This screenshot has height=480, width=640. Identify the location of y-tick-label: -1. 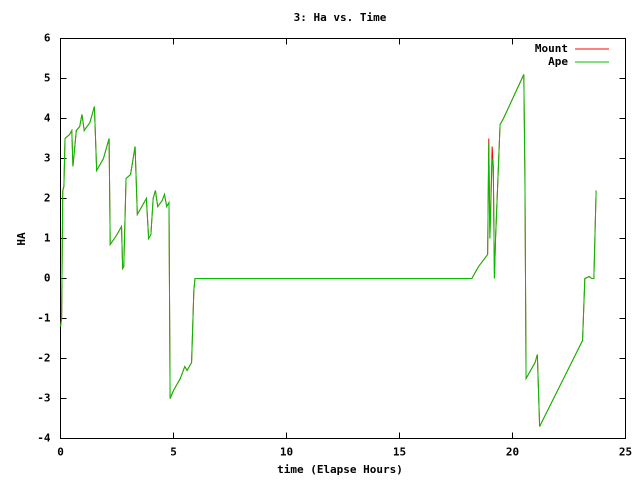
(44, 318).